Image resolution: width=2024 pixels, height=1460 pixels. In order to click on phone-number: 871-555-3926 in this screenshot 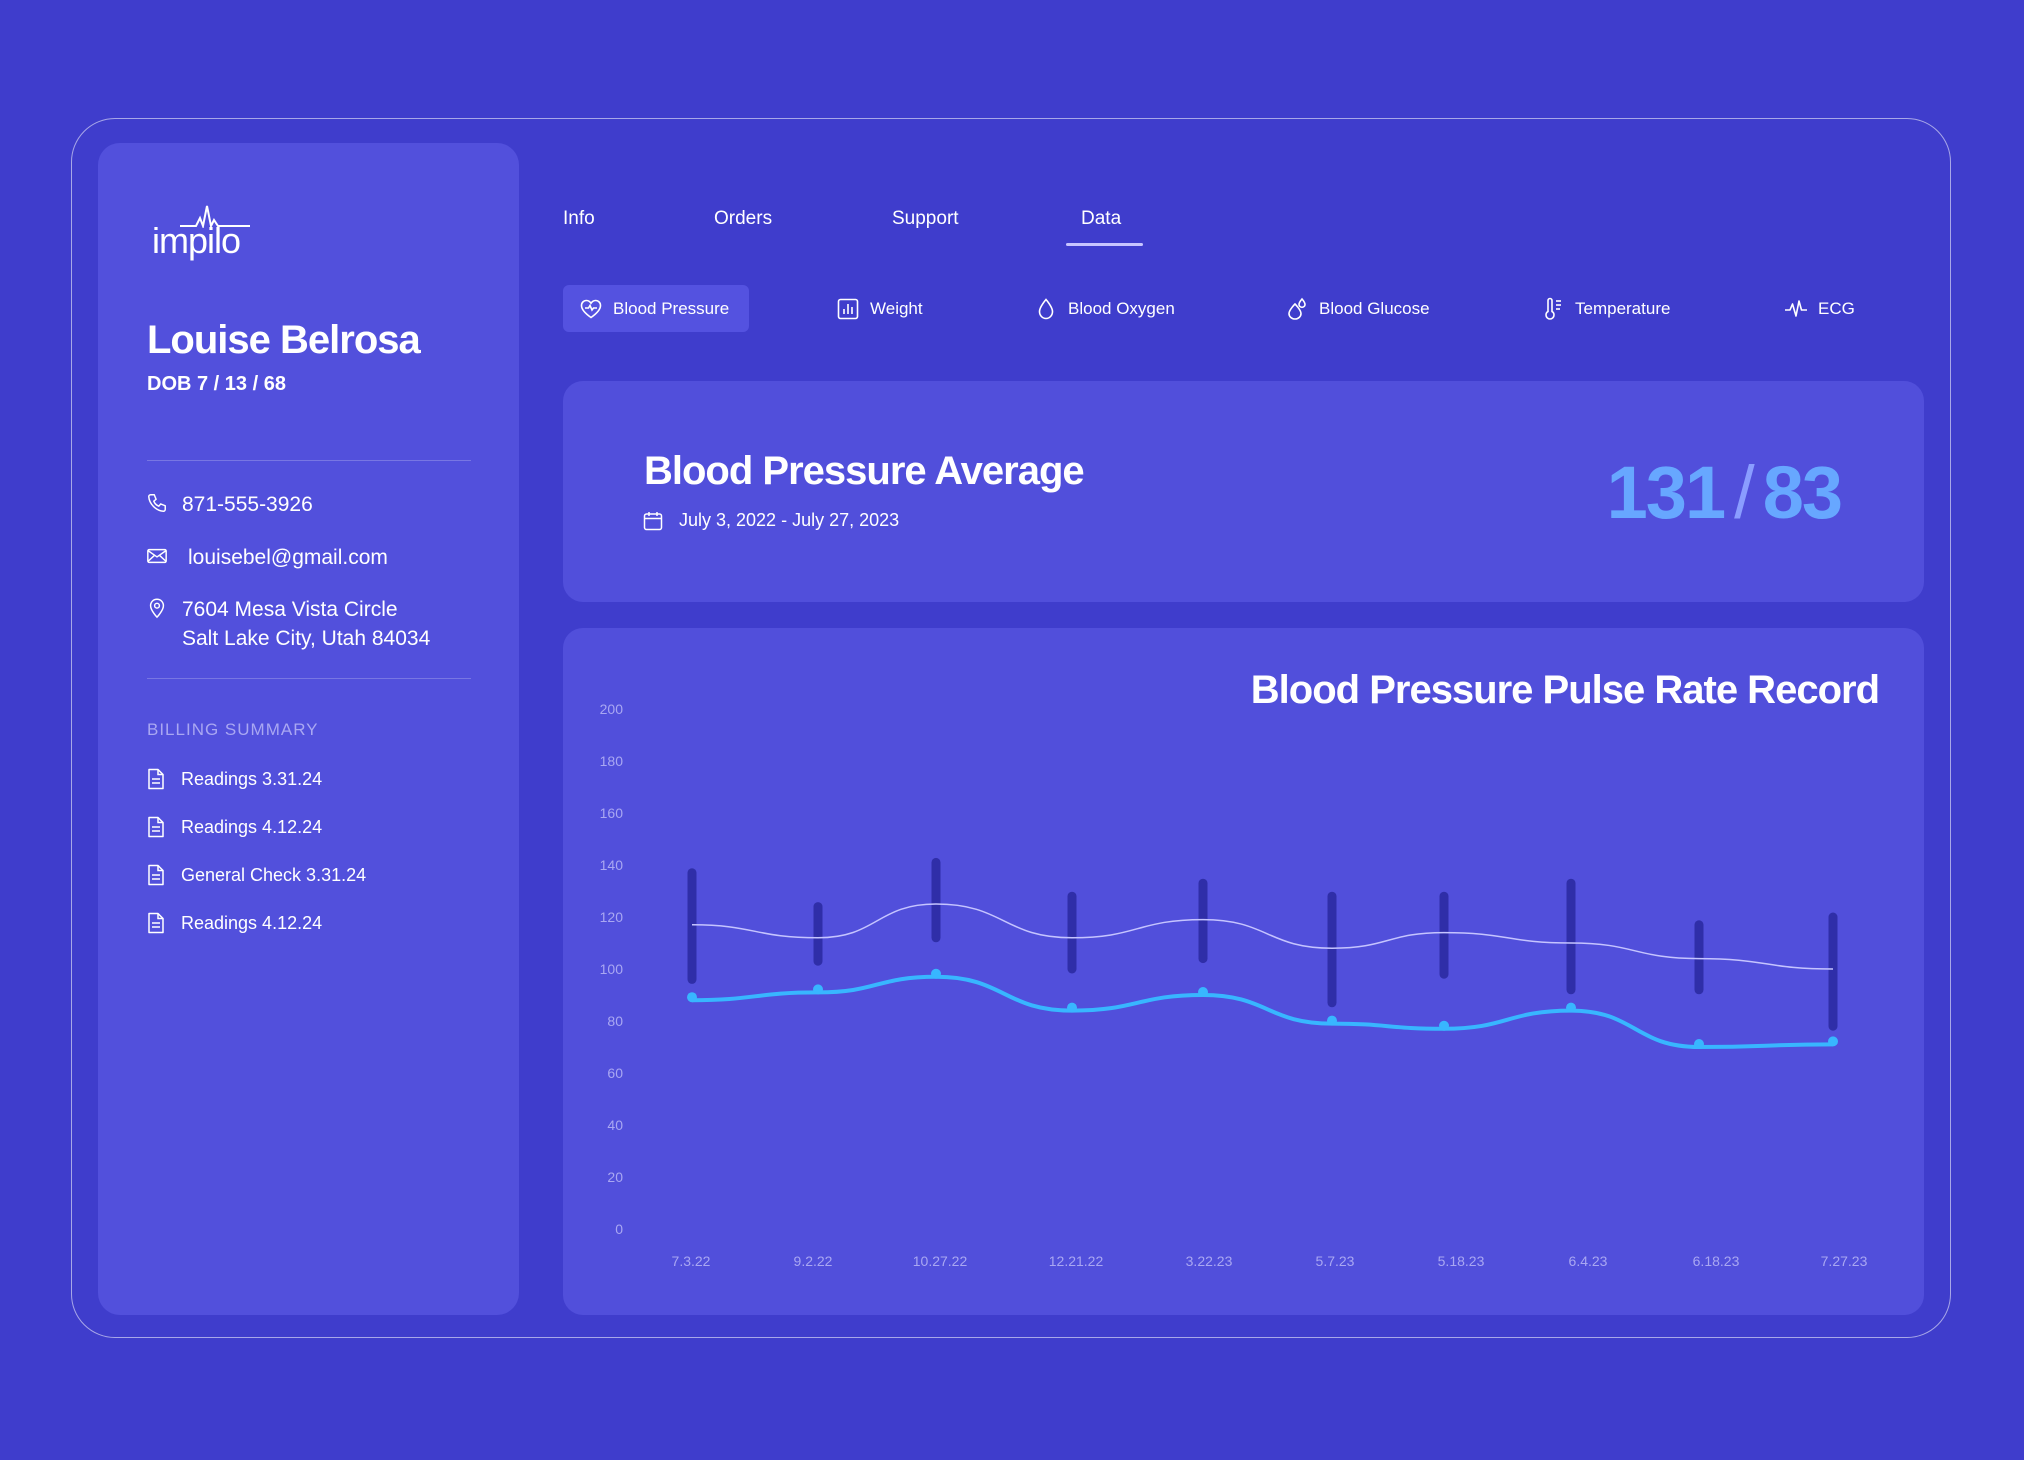, I will do `click(247, 504)`.